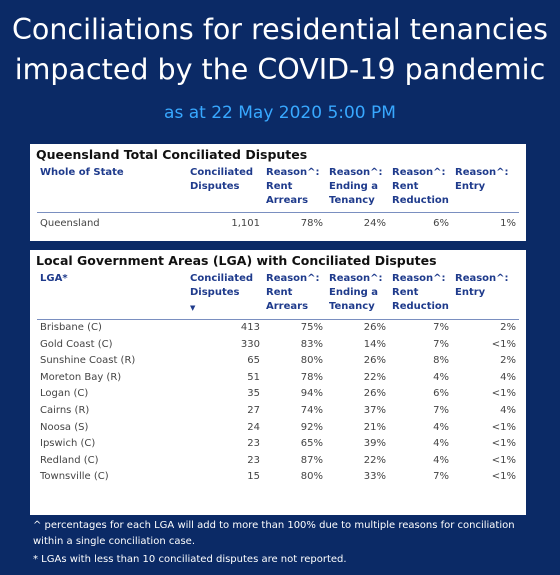  What do you see at coordinates (193, 308) in the screenshot?
I see `sort-descending-icon: ▼` at bounding box center [193, 308].